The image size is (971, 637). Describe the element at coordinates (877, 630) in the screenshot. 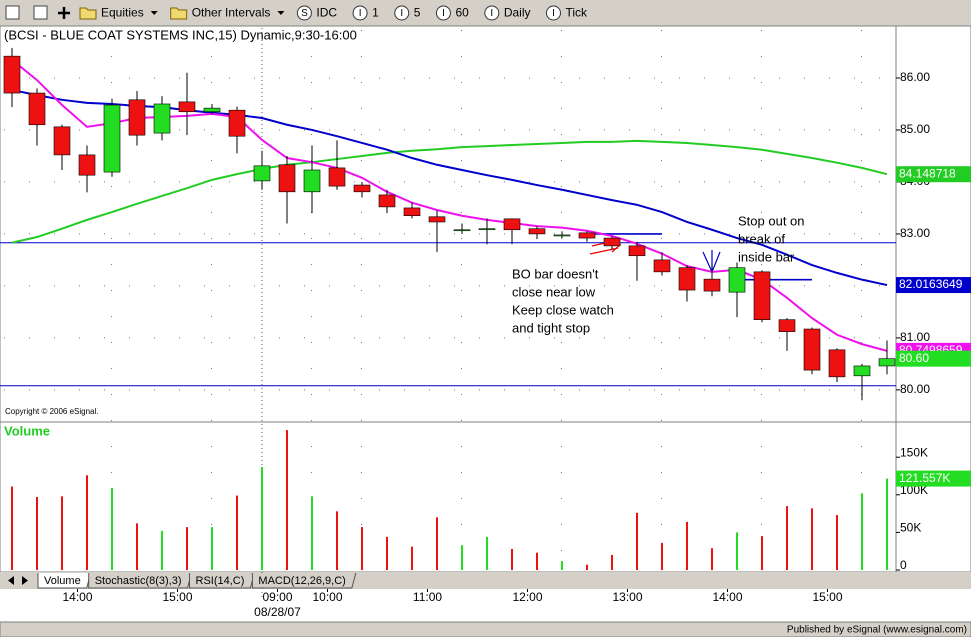

I see `status-text: Published by eSignal (www.esignal.com)` at that location.